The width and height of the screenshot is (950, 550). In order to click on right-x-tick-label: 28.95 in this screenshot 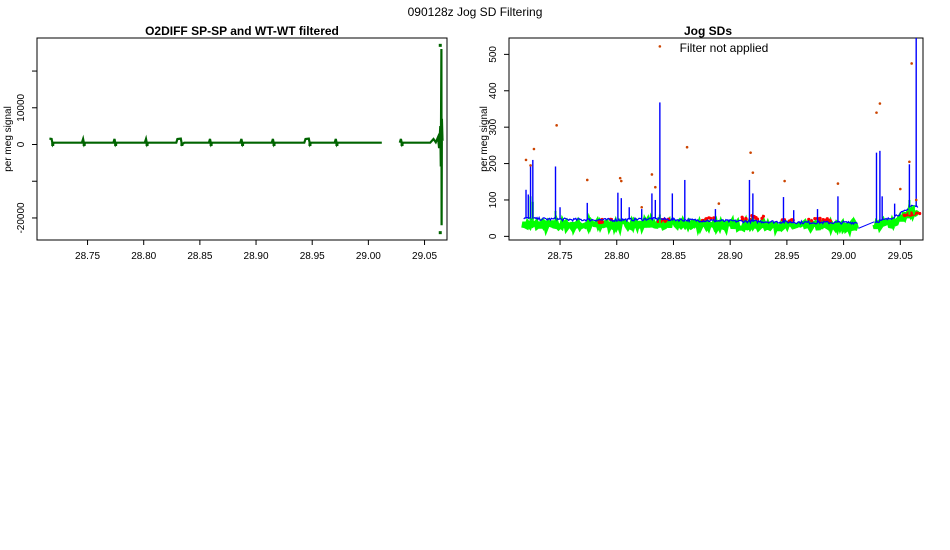, I will do `click(786, 256)`.